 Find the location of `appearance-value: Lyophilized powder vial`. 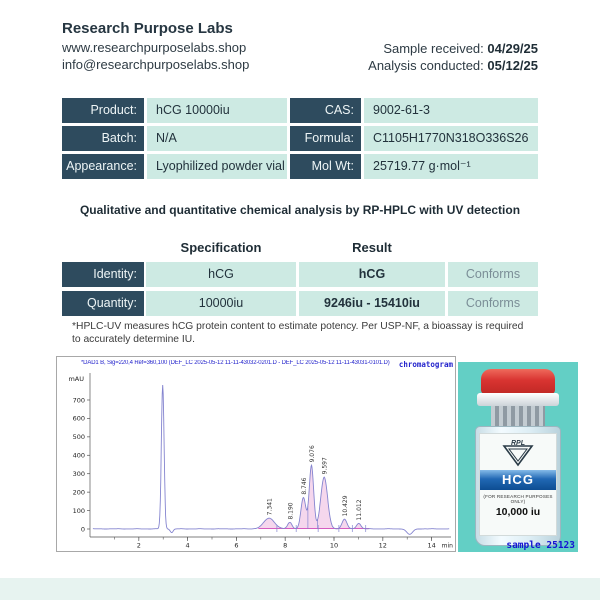

appearance-value: Lyophilized powder vial is located at coordinates (217, 166).